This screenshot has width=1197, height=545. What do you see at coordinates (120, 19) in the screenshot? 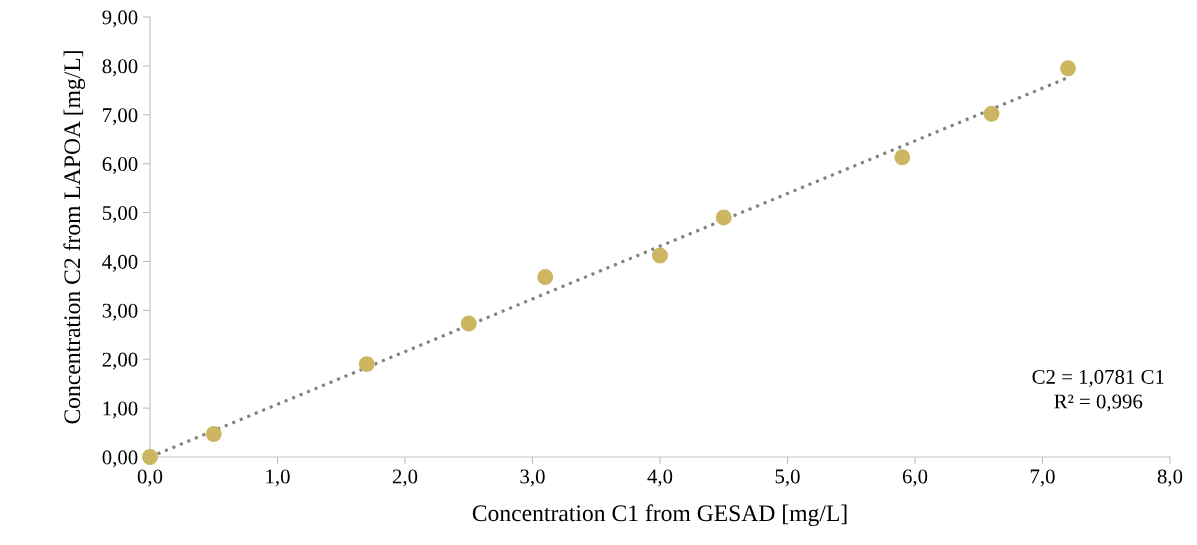
I see `y-tick-label: 9,00` at bounding box center [120, 19].